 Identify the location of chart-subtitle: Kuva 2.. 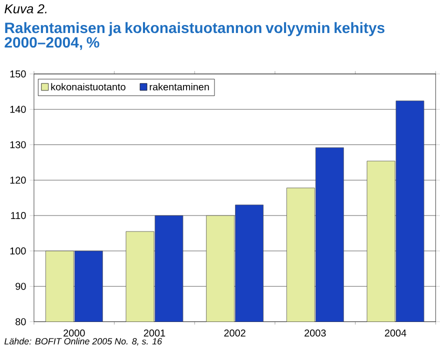
(25, 9).